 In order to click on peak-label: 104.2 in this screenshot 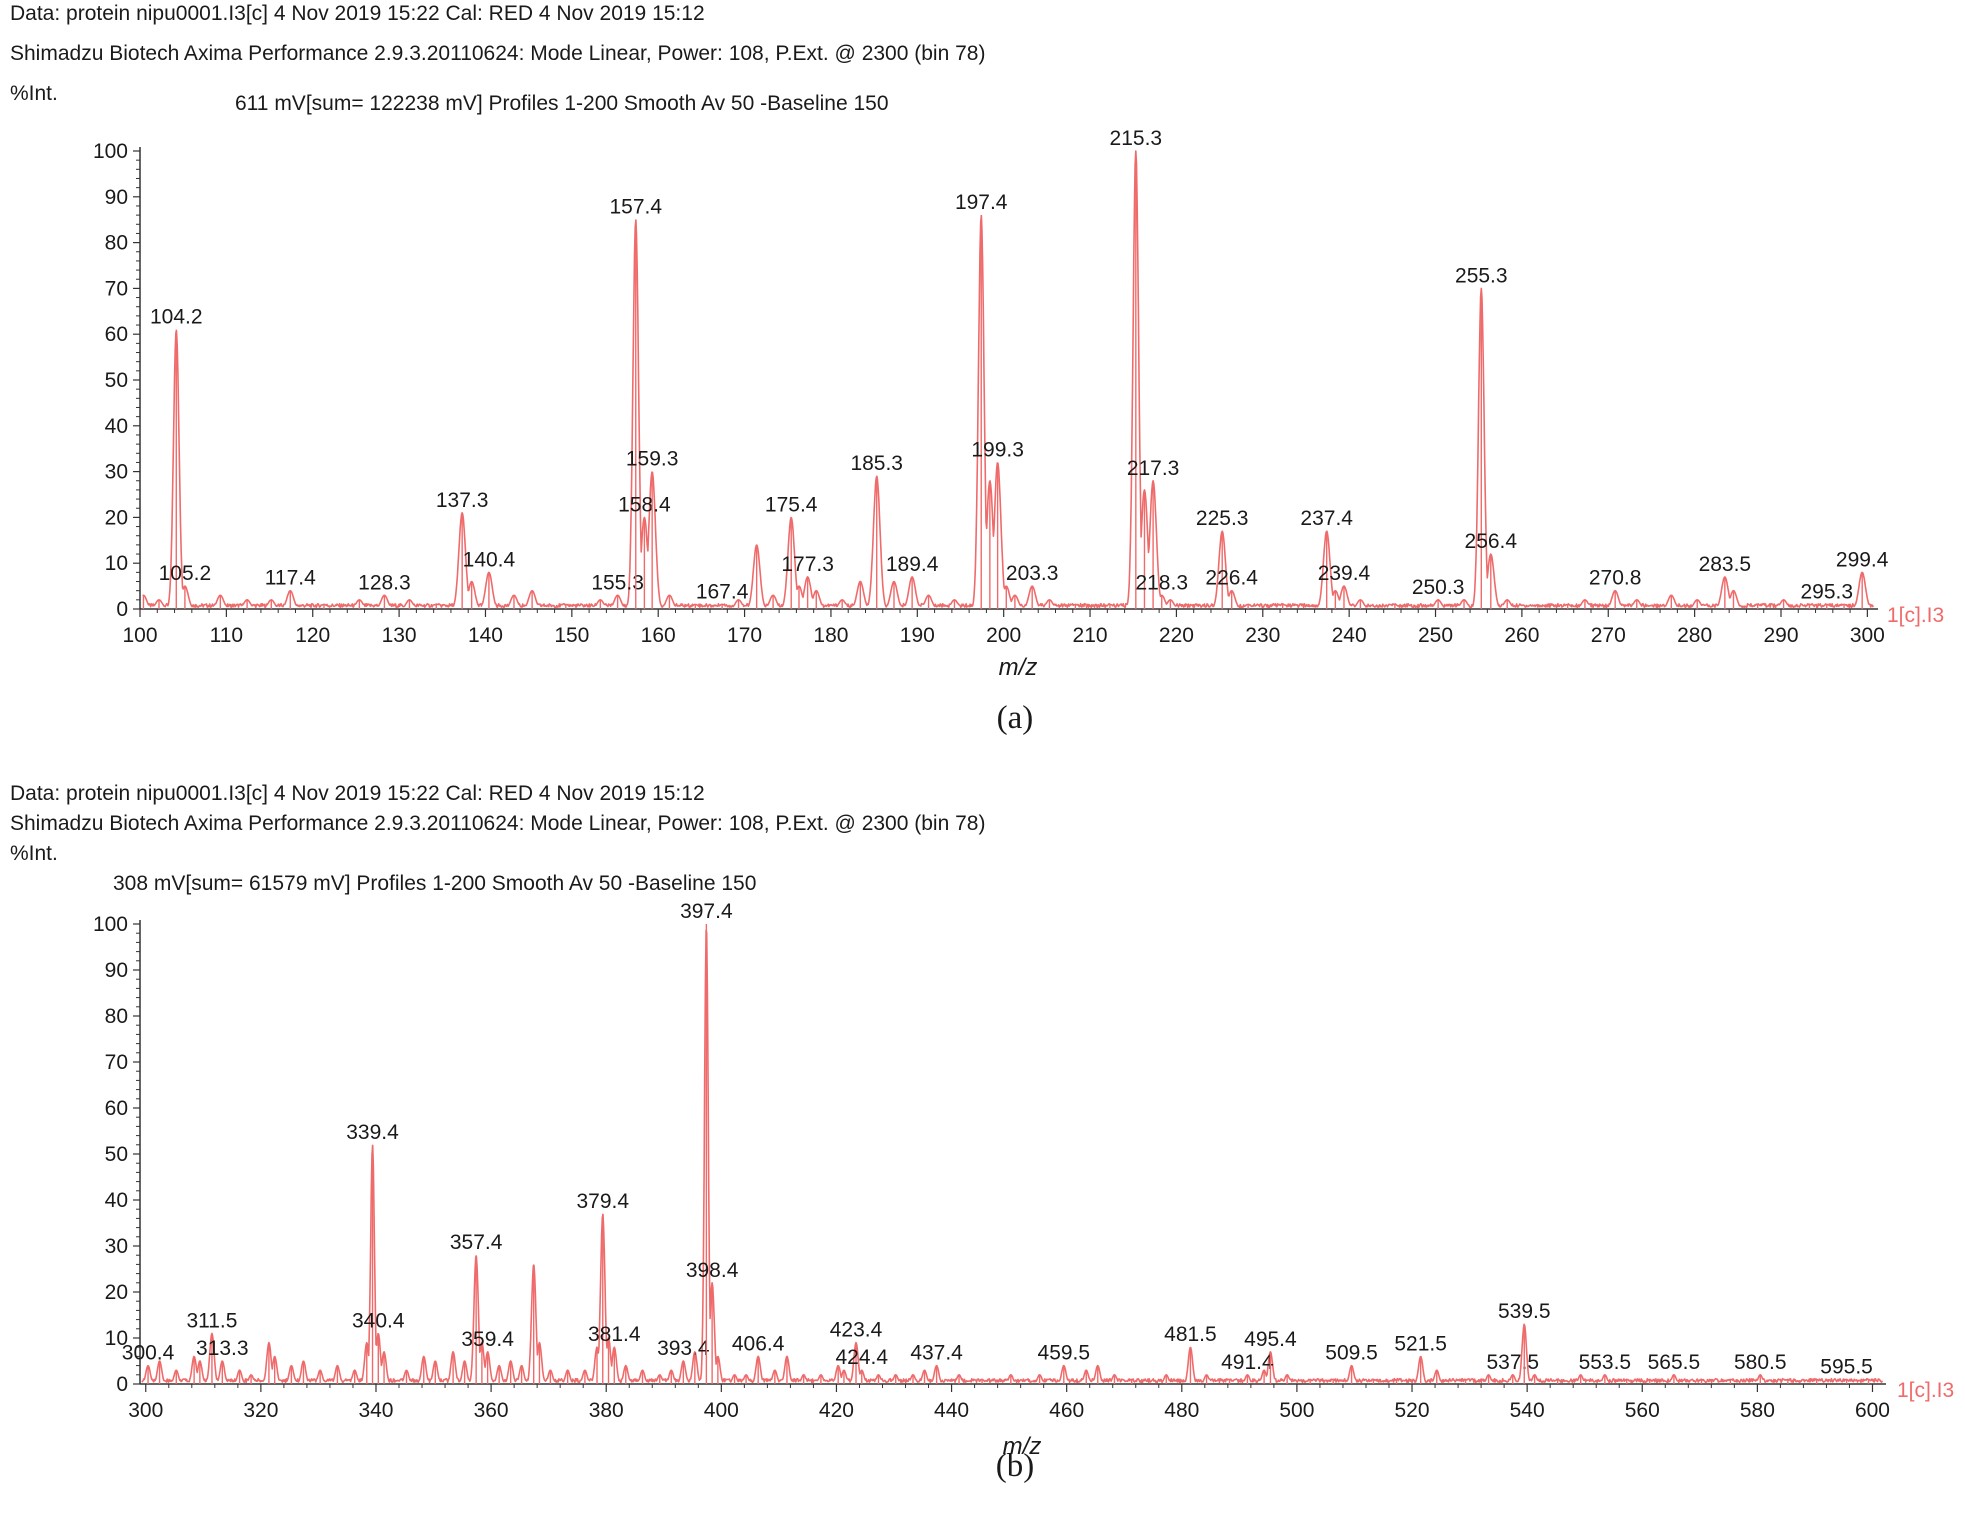, I will do `click(176, 317)`.